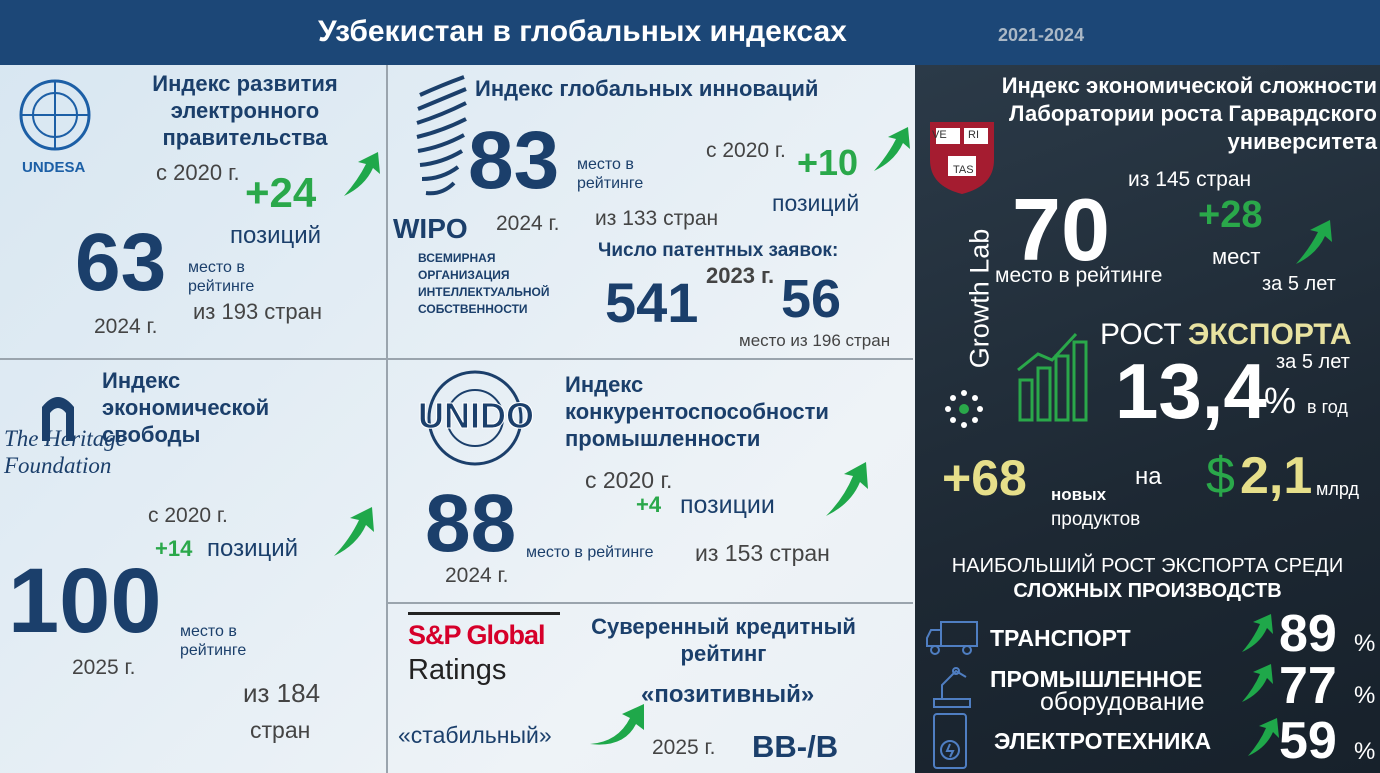 The image size is (1380, 773). I want to click on sector-name: ЭЛЕКТРОТЕХНИКА, so click(1103, 741).